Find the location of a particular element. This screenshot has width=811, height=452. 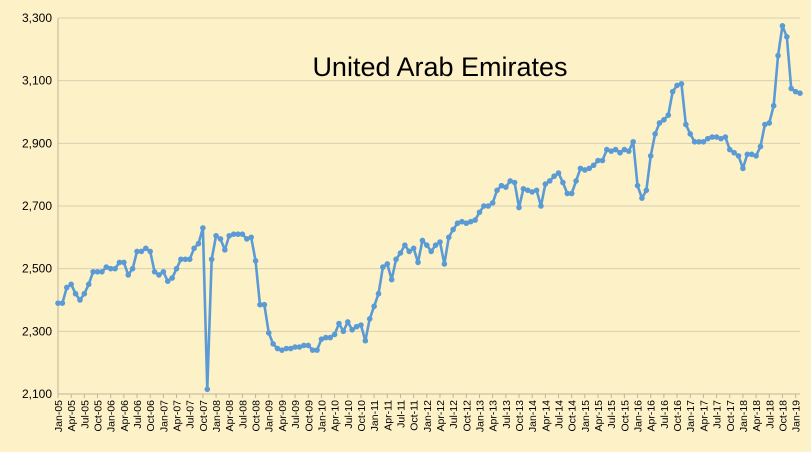

y-tick-label: 2,100 is located at coordinates (37, 394).